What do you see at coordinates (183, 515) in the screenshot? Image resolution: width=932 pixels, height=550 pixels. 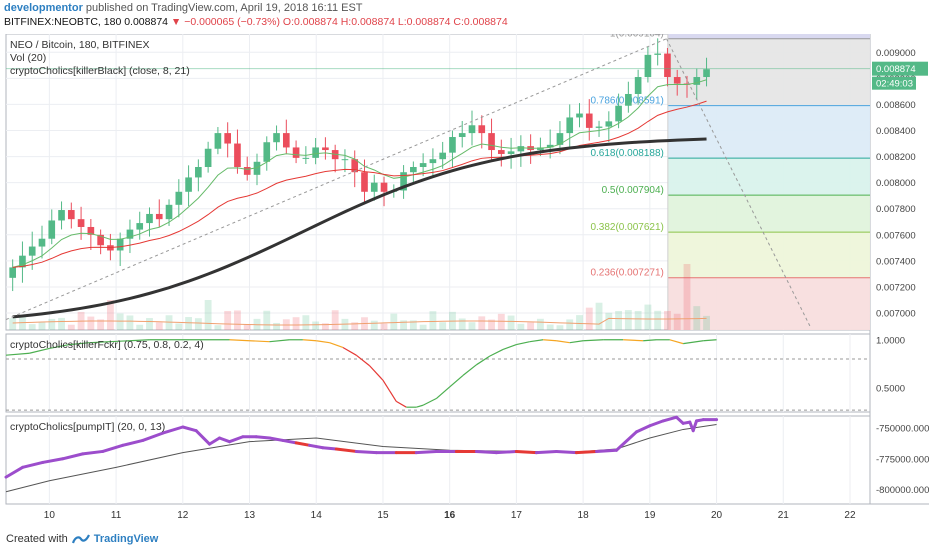 I see `x-tick-label-12: 12` at bounding box center [183, 515].